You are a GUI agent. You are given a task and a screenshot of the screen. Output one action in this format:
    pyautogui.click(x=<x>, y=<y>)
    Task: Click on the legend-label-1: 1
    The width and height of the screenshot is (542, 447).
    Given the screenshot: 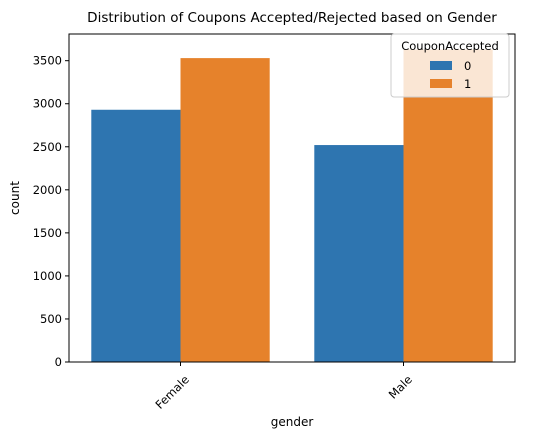 What is the action you would take?
    pyautogui.click(x=467, y=84)
    